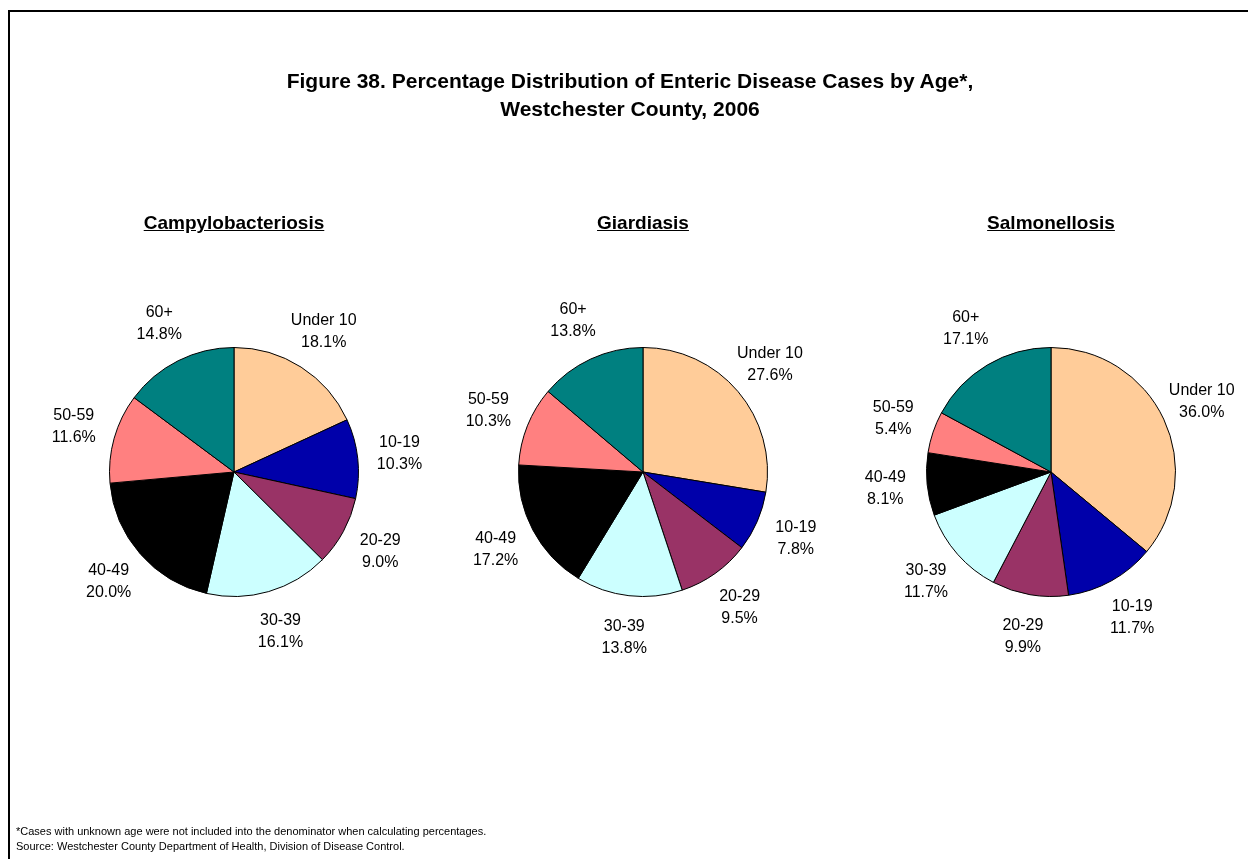  I want to click on data-label: 36.0%, so click(1202, 411).